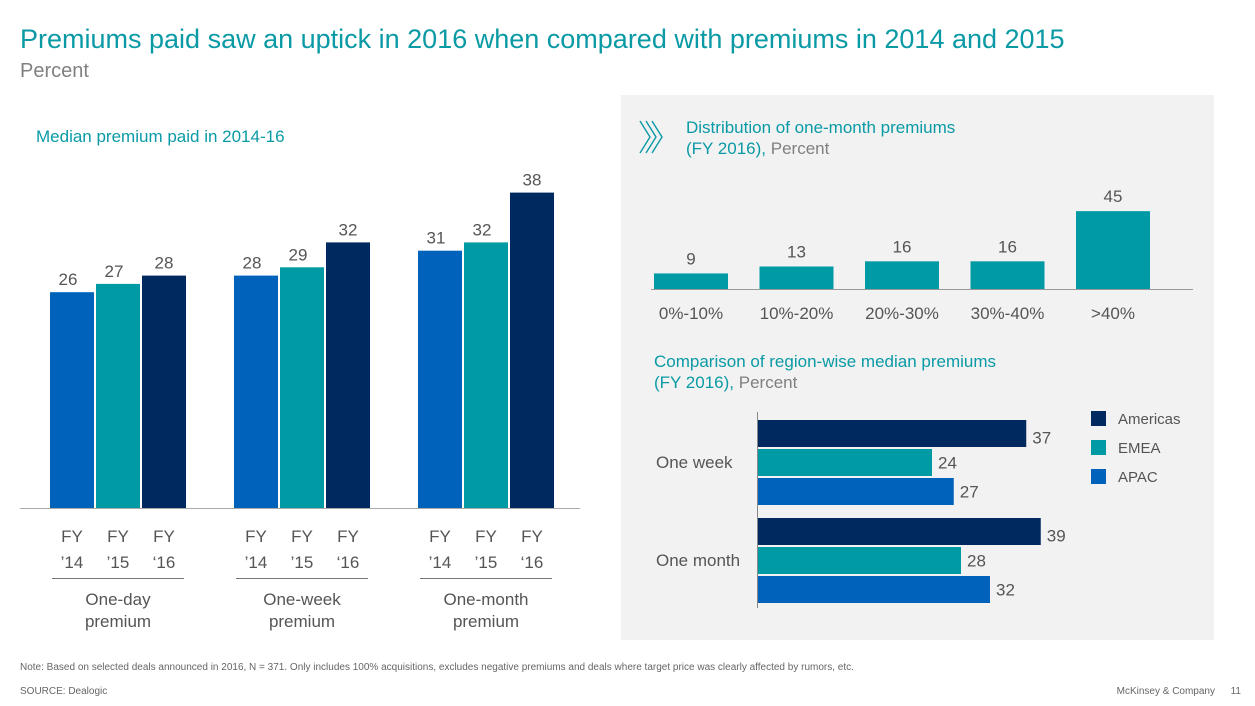  Describe the element at coordinates (698, 560) in the screenshot. I see `region-category-label: One month` at that location.